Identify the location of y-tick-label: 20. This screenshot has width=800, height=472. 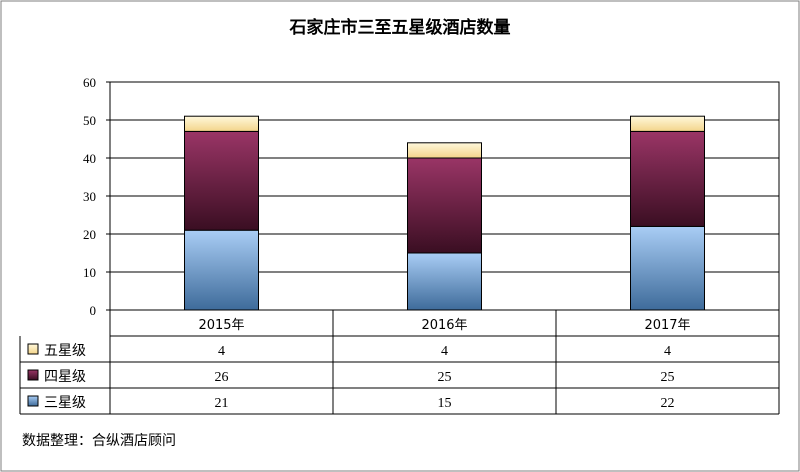
(89, 234).